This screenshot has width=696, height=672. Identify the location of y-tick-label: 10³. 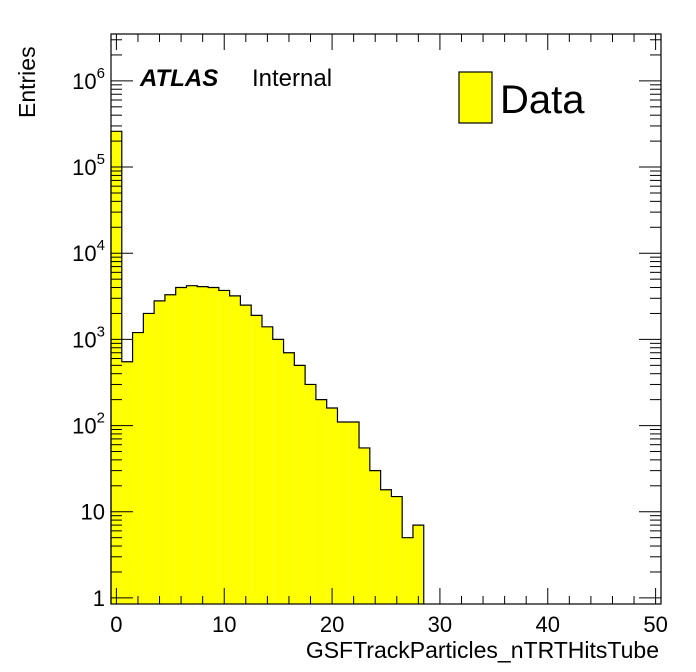
(88, 337).